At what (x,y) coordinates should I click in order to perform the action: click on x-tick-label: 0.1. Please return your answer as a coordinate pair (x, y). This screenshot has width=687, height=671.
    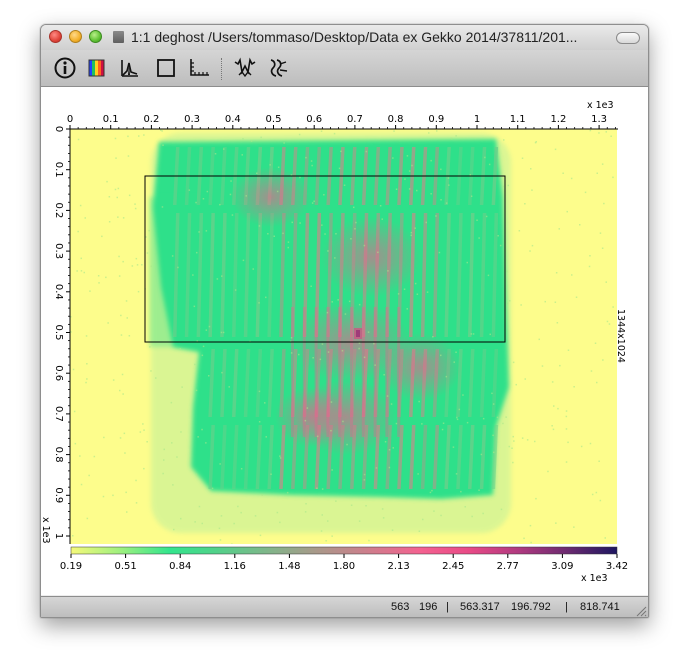
    Looking at the image, I should click on (111, 119).